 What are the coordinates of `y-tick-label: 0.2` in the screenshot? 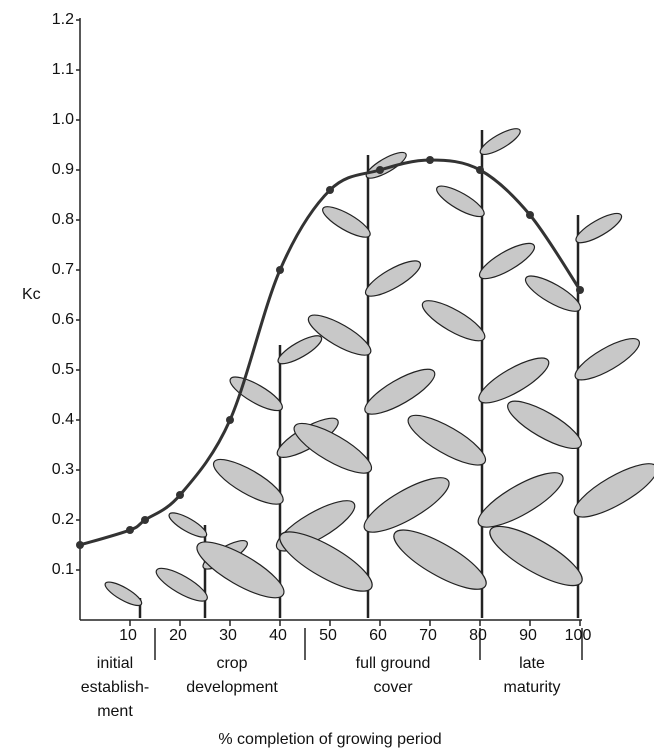 It's located at (63, 519).